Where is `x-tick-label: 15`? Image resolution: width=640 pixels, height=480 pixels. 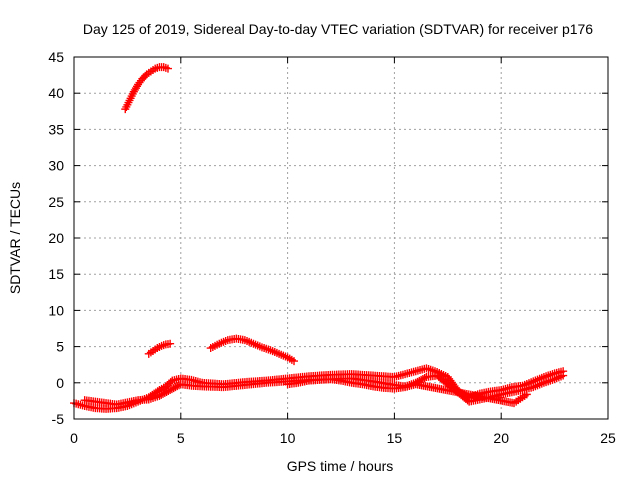
x-tick-label: 15 is located at coordinates (395, 438).